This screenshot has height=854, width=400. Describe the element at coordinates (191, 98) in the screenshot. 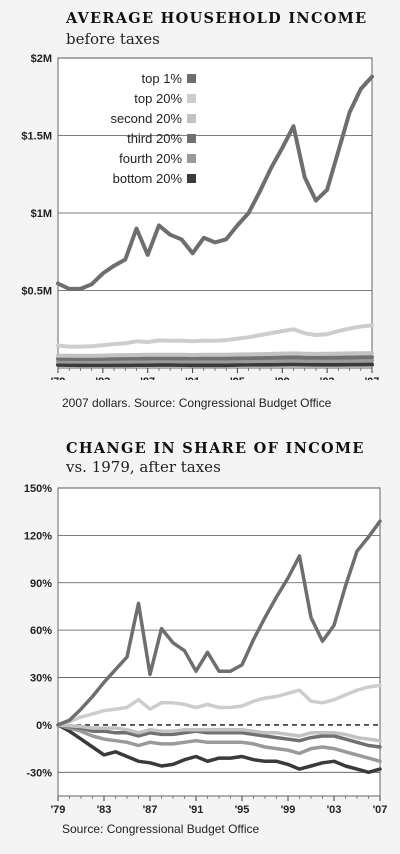

I see `legend-swatch-top-20pct` at that location.